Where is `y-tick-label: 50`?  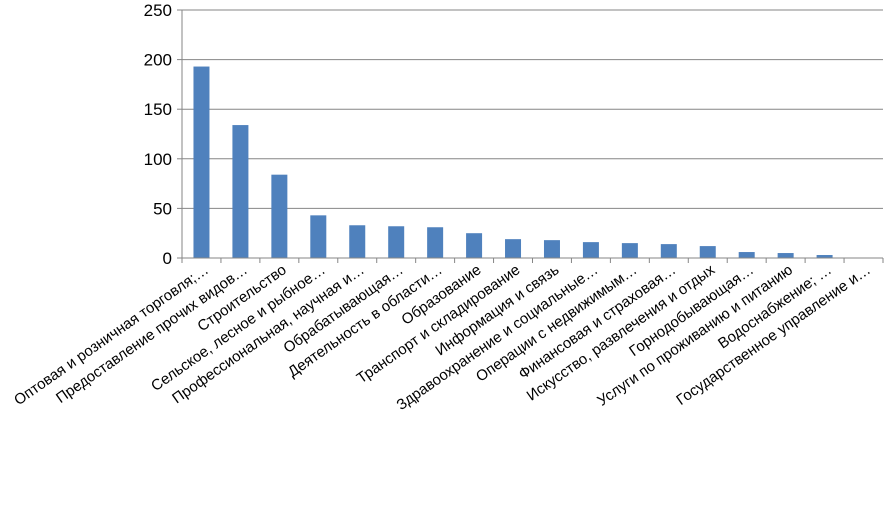
y-tick-label: 50 is located at coordinates (162, 208).